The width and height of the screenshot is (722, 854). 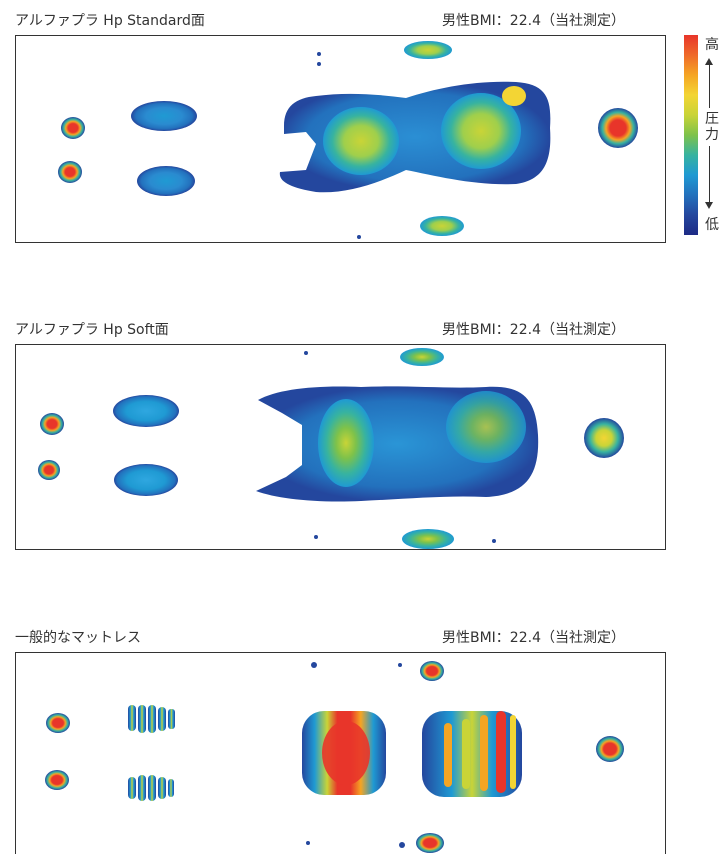 What do you see at coordinates (712, 225) in the screenshot?
I see `legend-low-label: 低` at bounding box center [712, 225].